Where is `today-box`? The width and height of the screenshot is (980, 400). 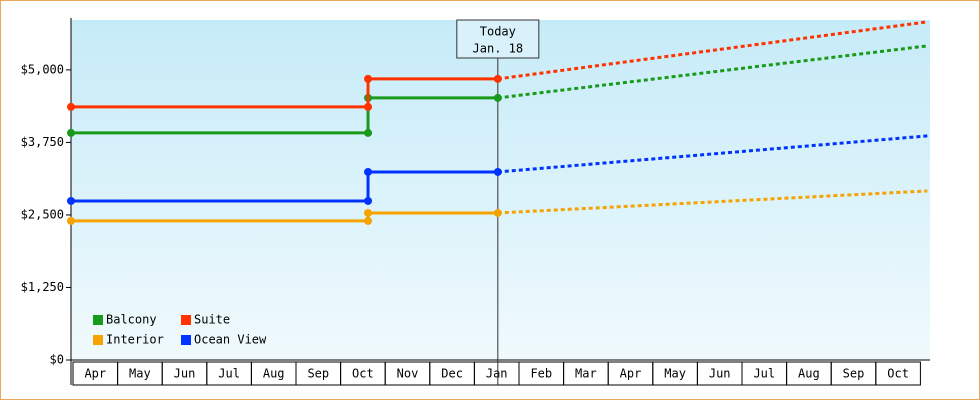 today-box is located at coordinates (498, 39).